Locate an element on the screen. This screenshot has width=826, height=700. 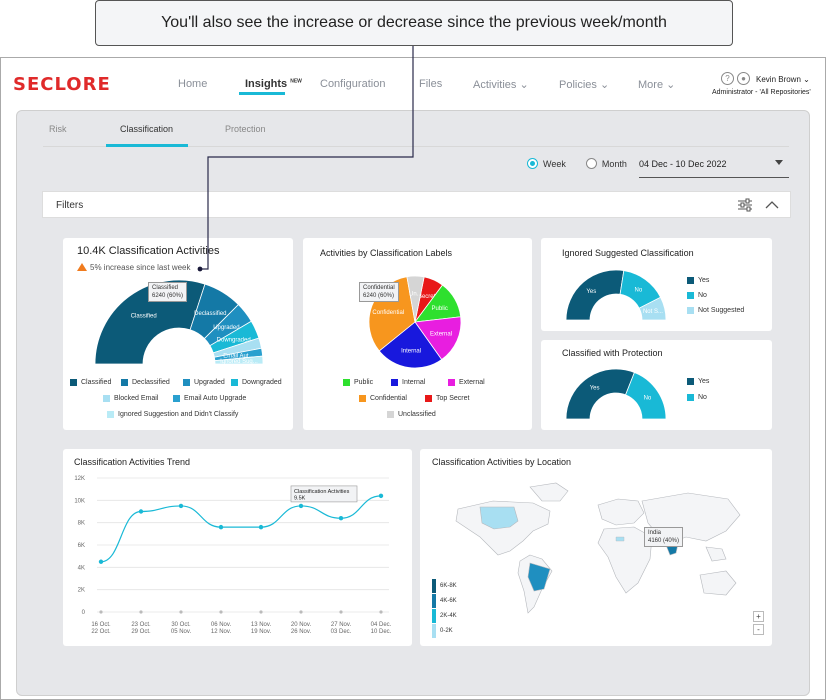
chevron-up-icon is located at coordinates (772, 205).